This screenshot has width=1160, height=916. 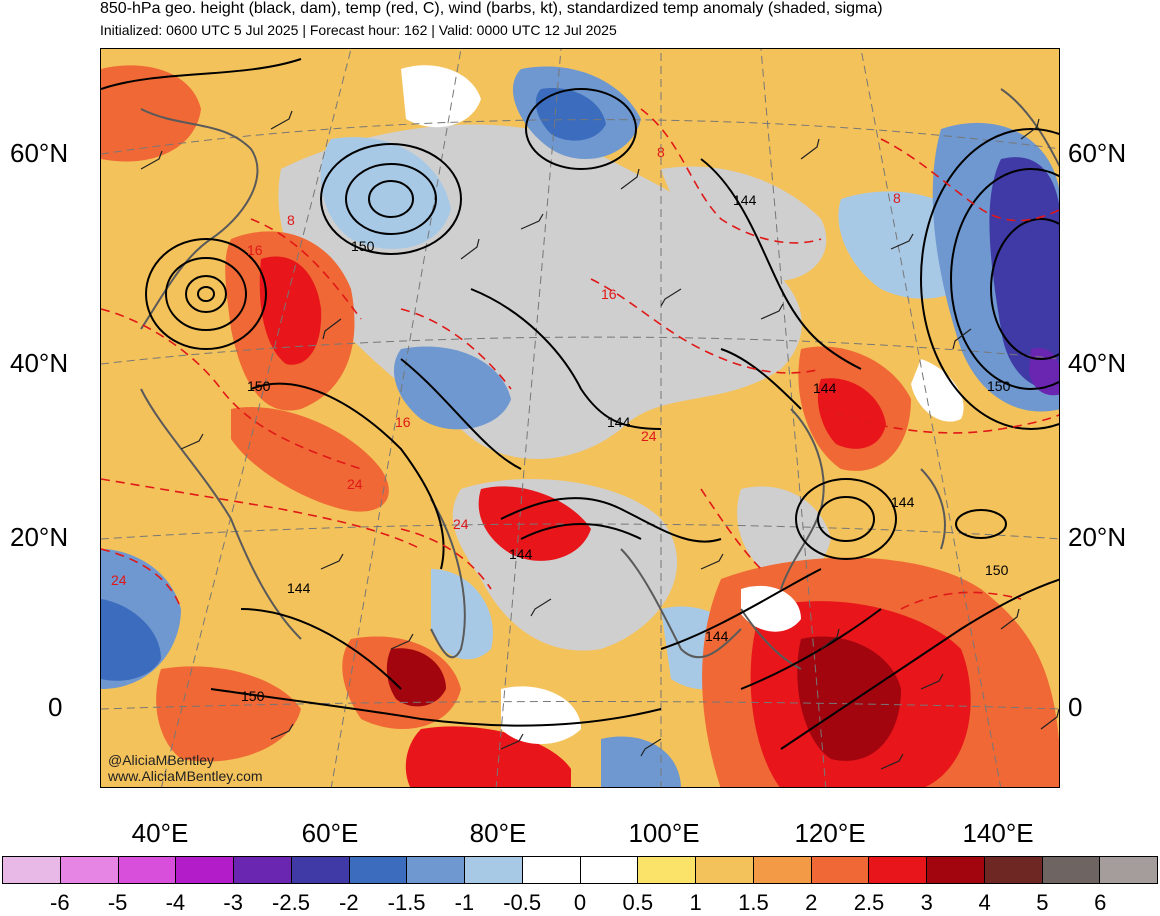 What do you see at coordinates (1097, 153) in the screenshot?
I see `lat-label-right: 60°N` at bounding box center [1097, 153].